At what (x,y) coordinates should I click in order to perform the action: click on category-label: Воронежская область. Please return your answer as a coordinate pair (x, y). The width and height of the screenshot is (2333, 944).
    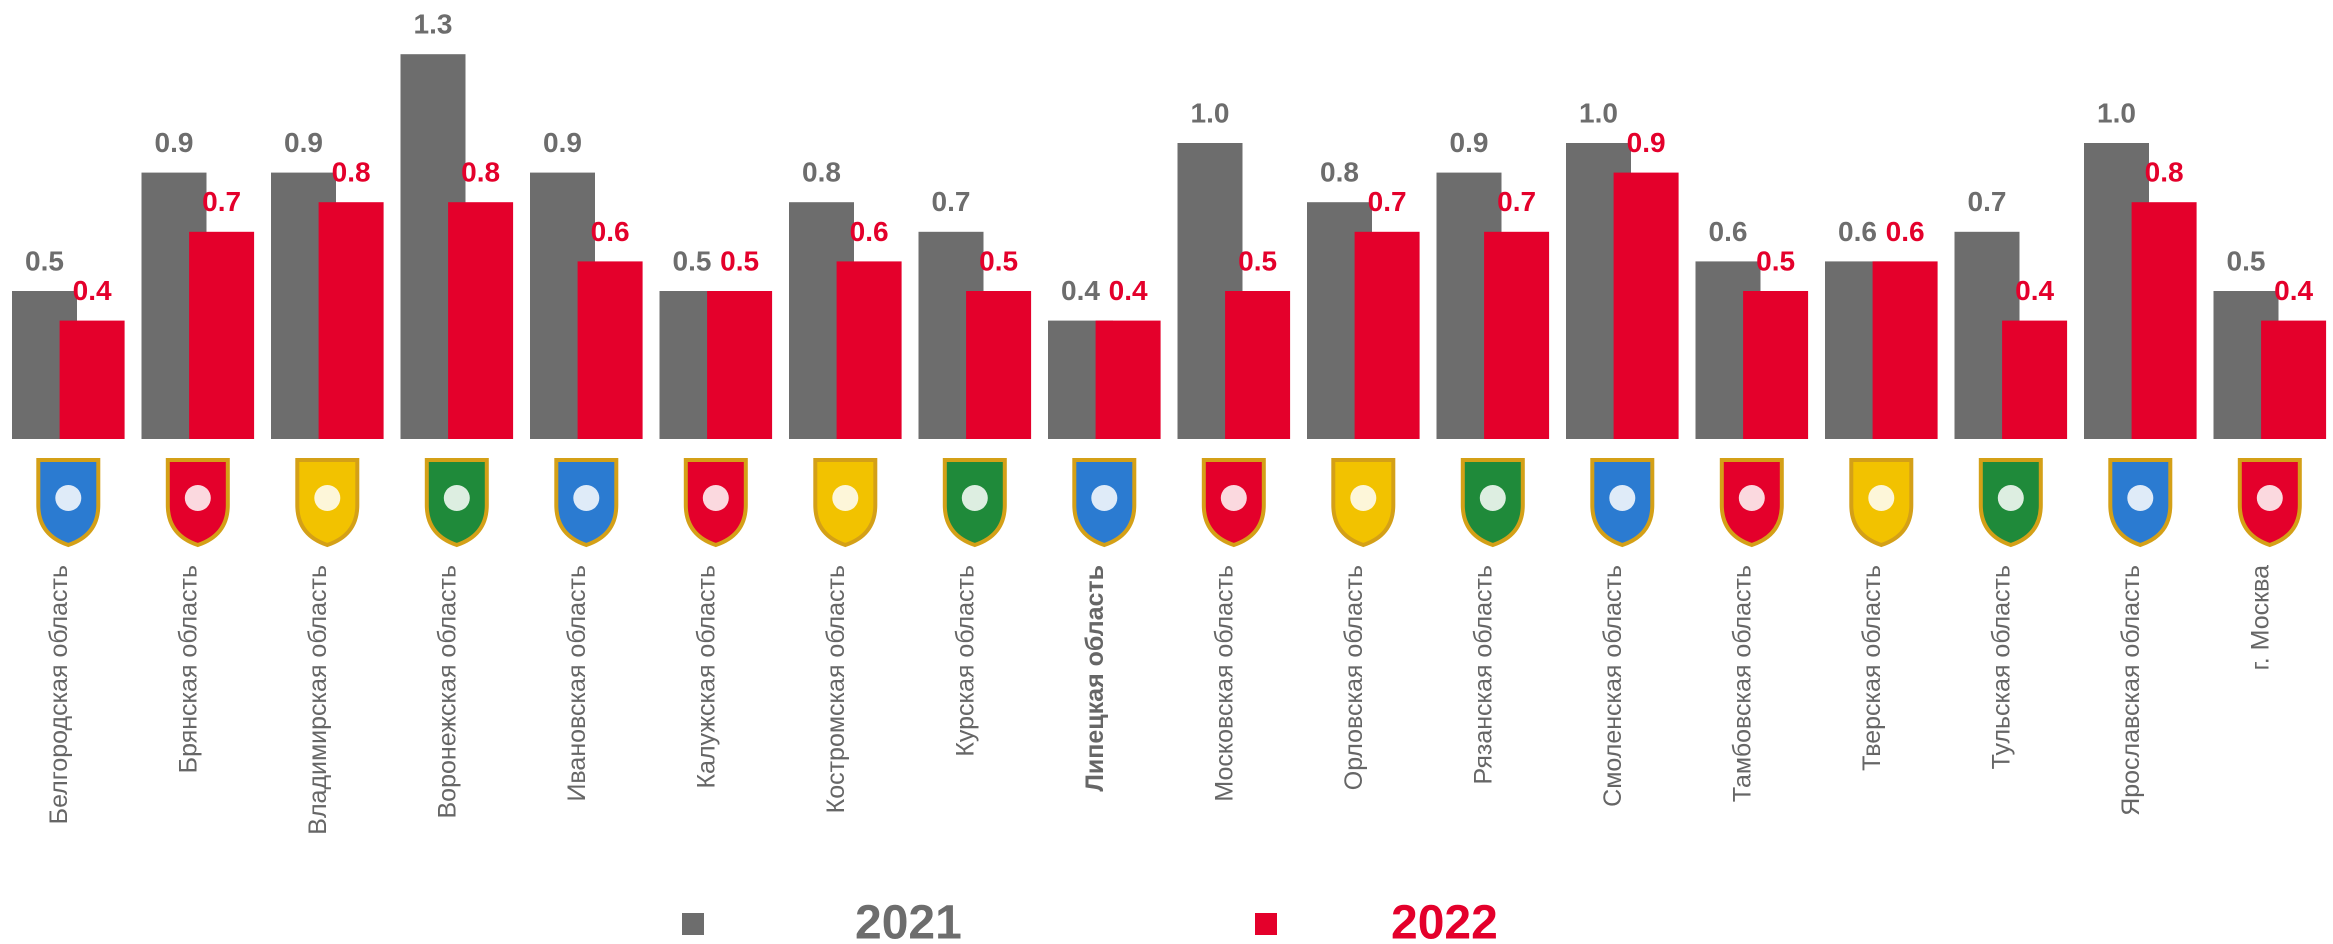
    Looking at the image, I should click on (447, 691).